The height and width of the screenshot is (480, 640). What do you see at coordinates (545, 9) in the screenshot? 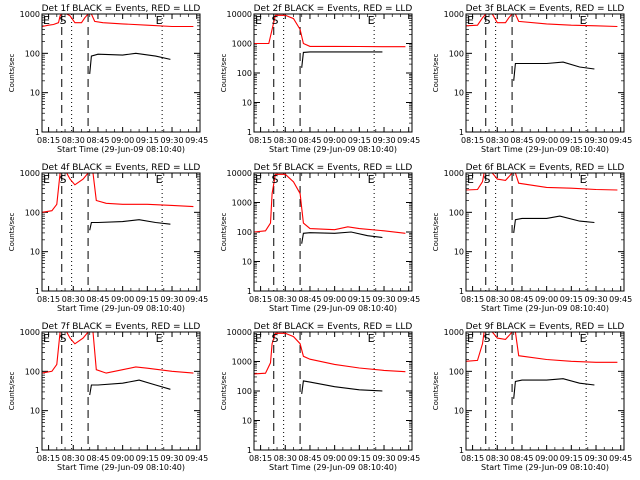
I see `chart-title: Det 3f BLACK = Events, RED = LLD` at bounding box center [545, 9].